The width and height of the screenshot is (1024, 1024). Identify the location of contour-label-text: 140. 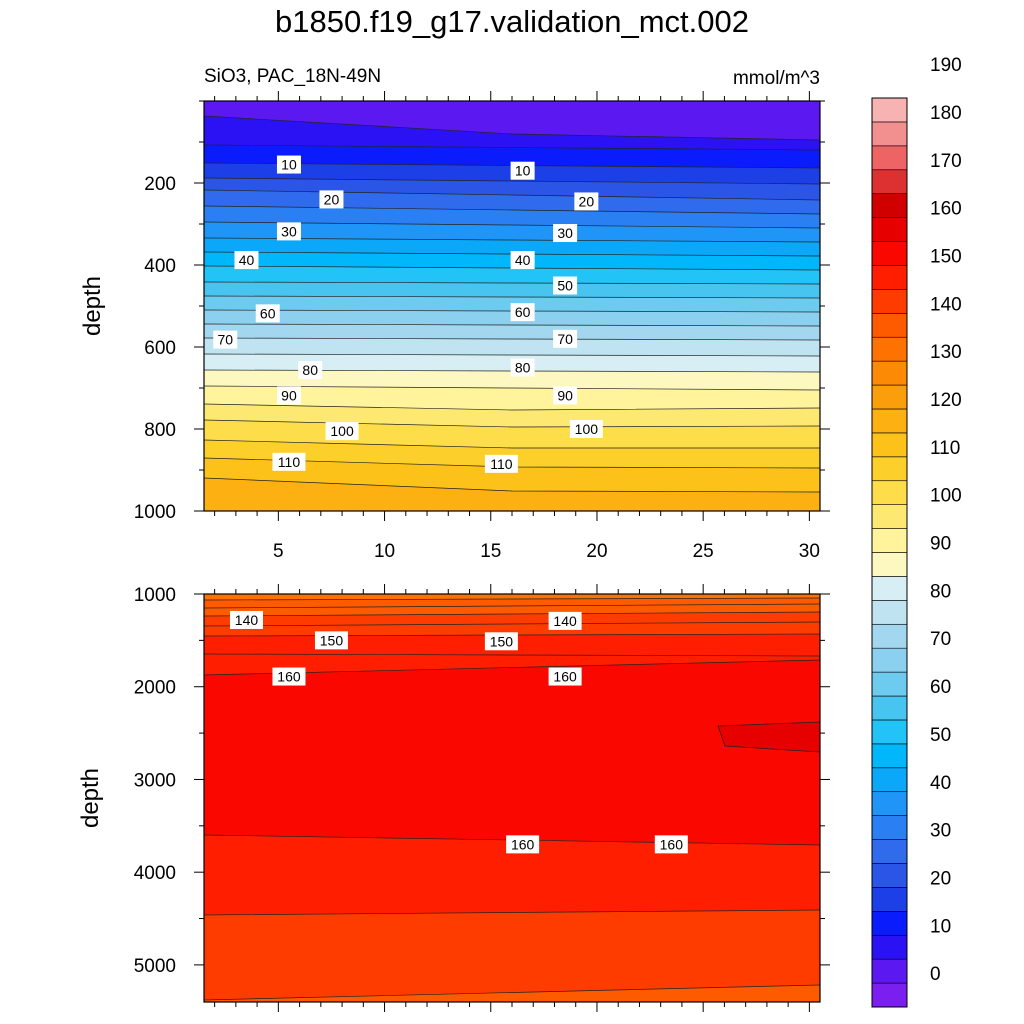
(247, 620).